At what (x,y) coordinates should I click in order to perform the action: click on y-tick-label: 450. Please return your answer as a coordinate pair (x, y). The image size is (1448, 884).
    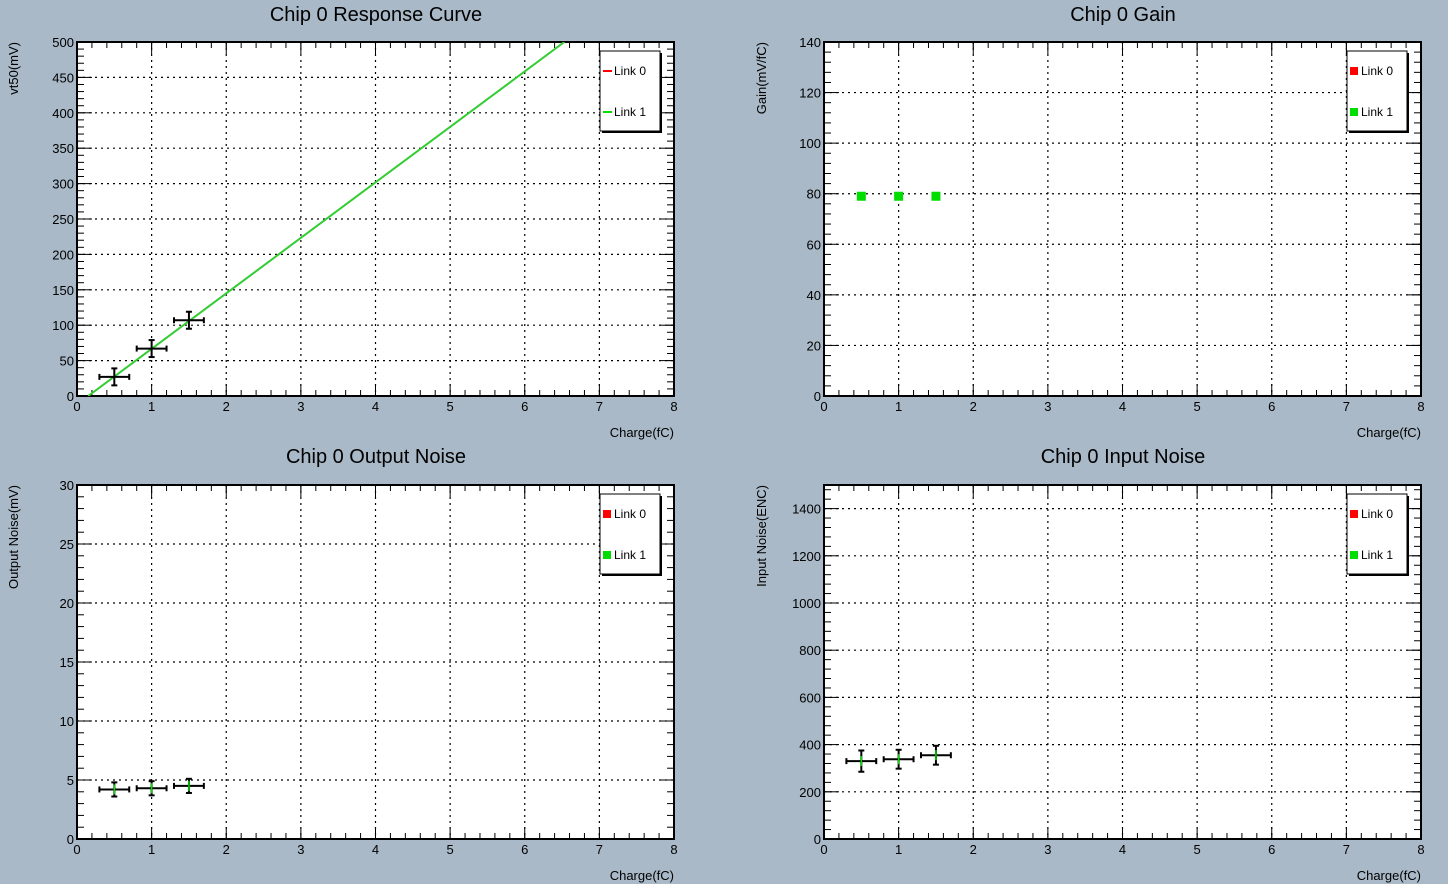
    Looking at the image, I should click on (63, 77).